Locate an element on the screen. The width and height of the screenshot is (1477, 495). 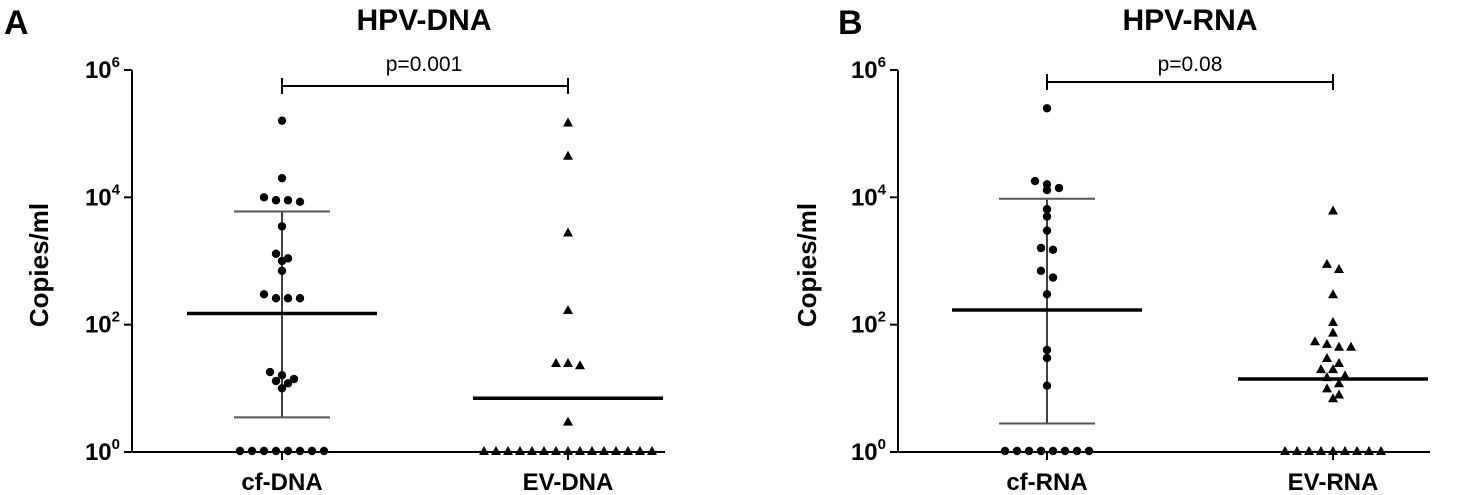
p-value-label-a: p=0.001 is located at coordinates (424, 64).